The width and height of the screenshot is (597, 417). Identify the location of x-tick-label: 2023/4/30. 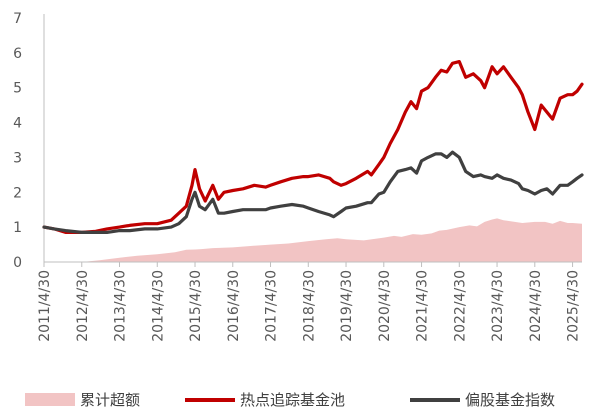
(498, 306).